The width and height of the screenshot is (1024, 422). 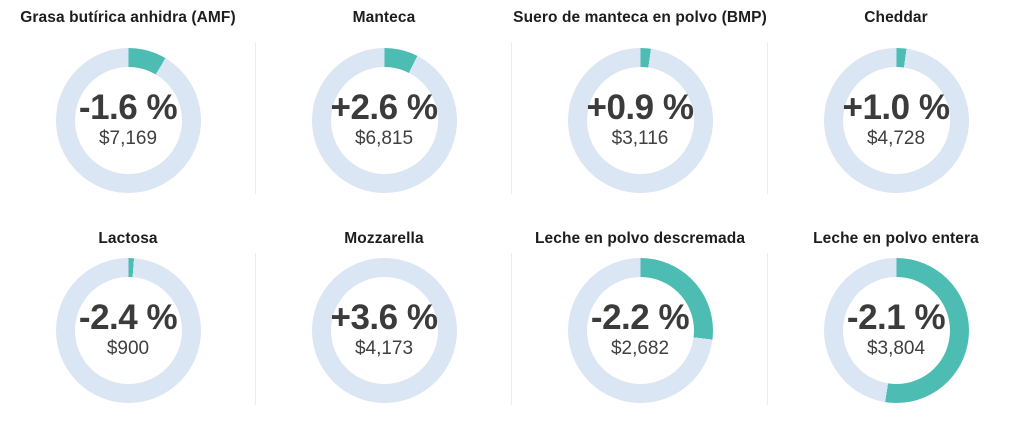 I want to click on price-value: $3,116, so click(x=640, y=138).